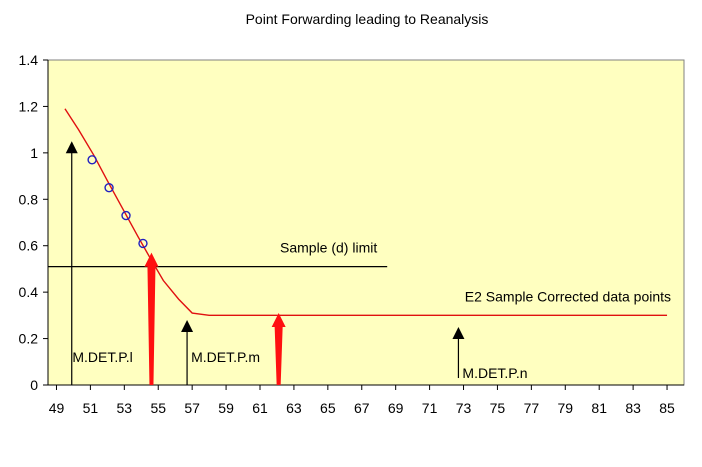 This screenshot has width=702, height=467. I want to click on x-tick-label: 55, so click(158, 408).